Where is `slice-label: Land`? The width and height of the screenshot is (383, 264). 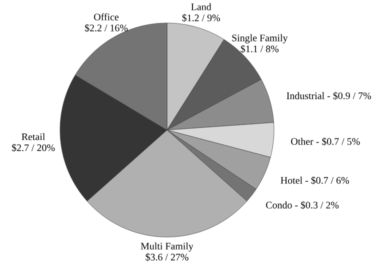
slice-label: Land is located at coordinates (201, 6).